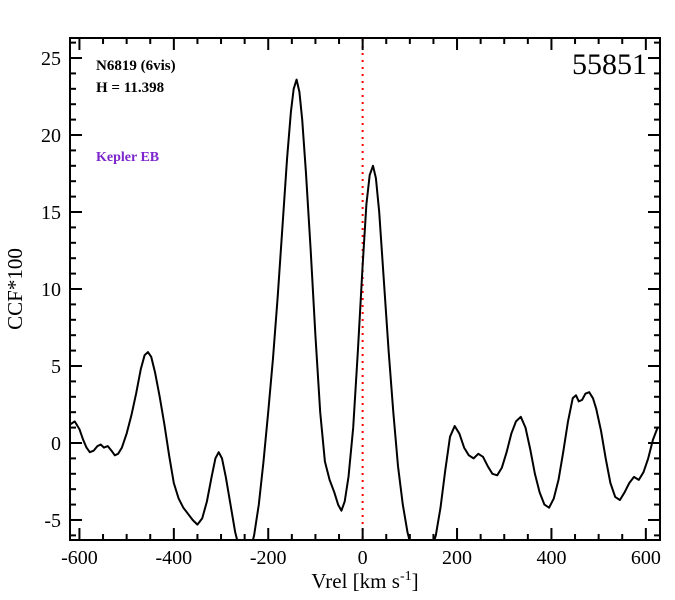  What do you see at coordinates (364, 581) in the screenshot?
I see `x-axis-label: Vrel [km s-1]` at bounding box center [364, 581].